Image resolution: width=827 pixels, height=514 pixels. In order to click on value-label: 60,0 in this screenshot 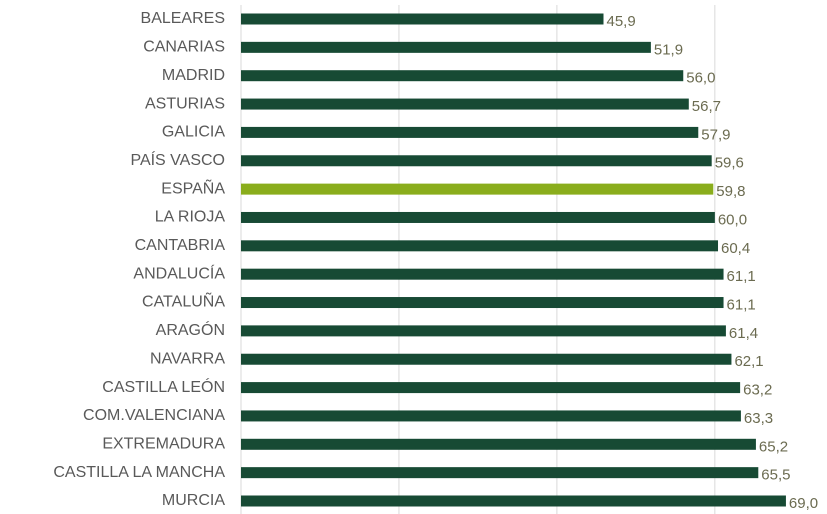, I will do `click(732, 219)`.